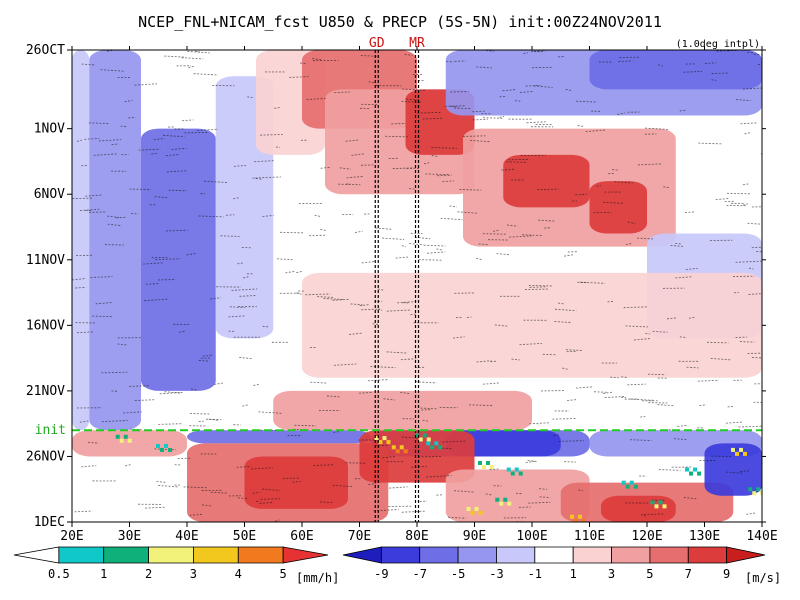 This screenshot has width=800, height=600. Describe the element at coordinates (420, 574) in the screenshot. I see `colorbar-level: -7` at that location.